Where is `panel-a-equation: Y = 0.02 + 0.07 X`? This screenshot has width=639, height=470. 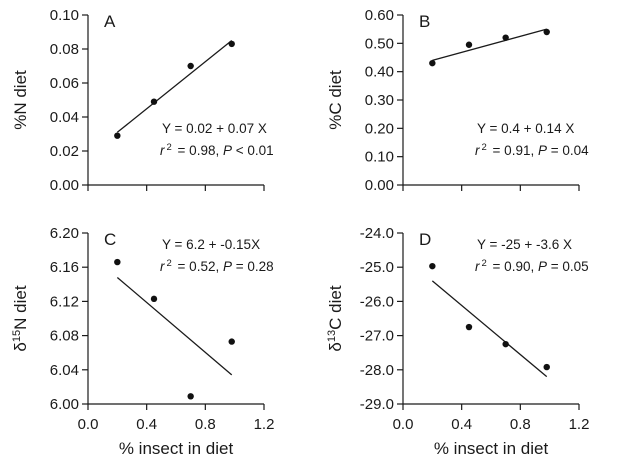 panel-a-equation: Y = 0.02 + 0.07 X is located at coordinates (214, 128).